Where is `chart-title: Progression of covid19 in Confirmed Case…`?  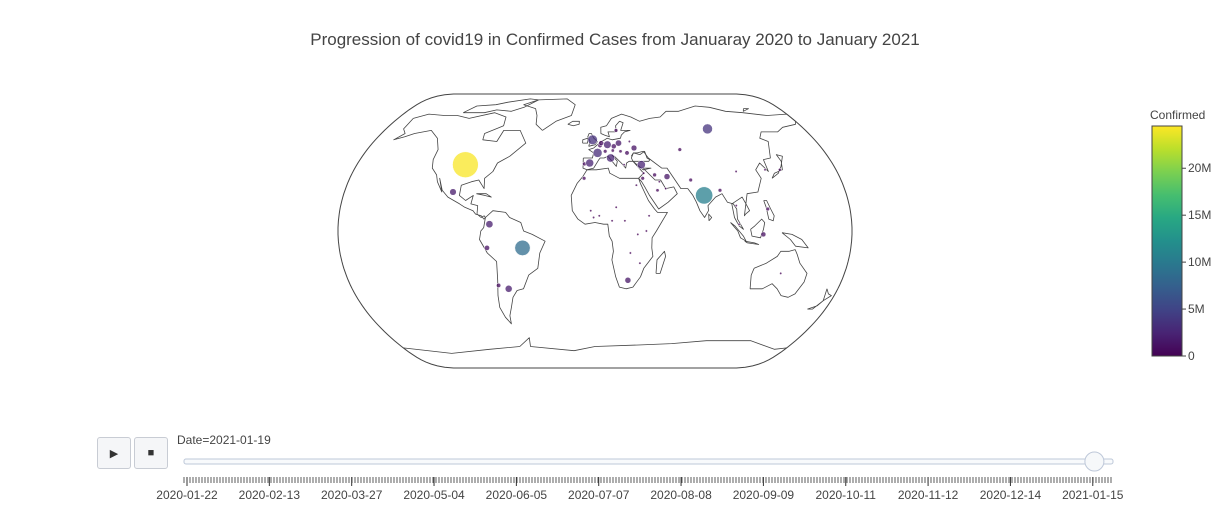 chart-title: Progression of covid19 in Confirmed Case… is located at coordinates (615, 39).